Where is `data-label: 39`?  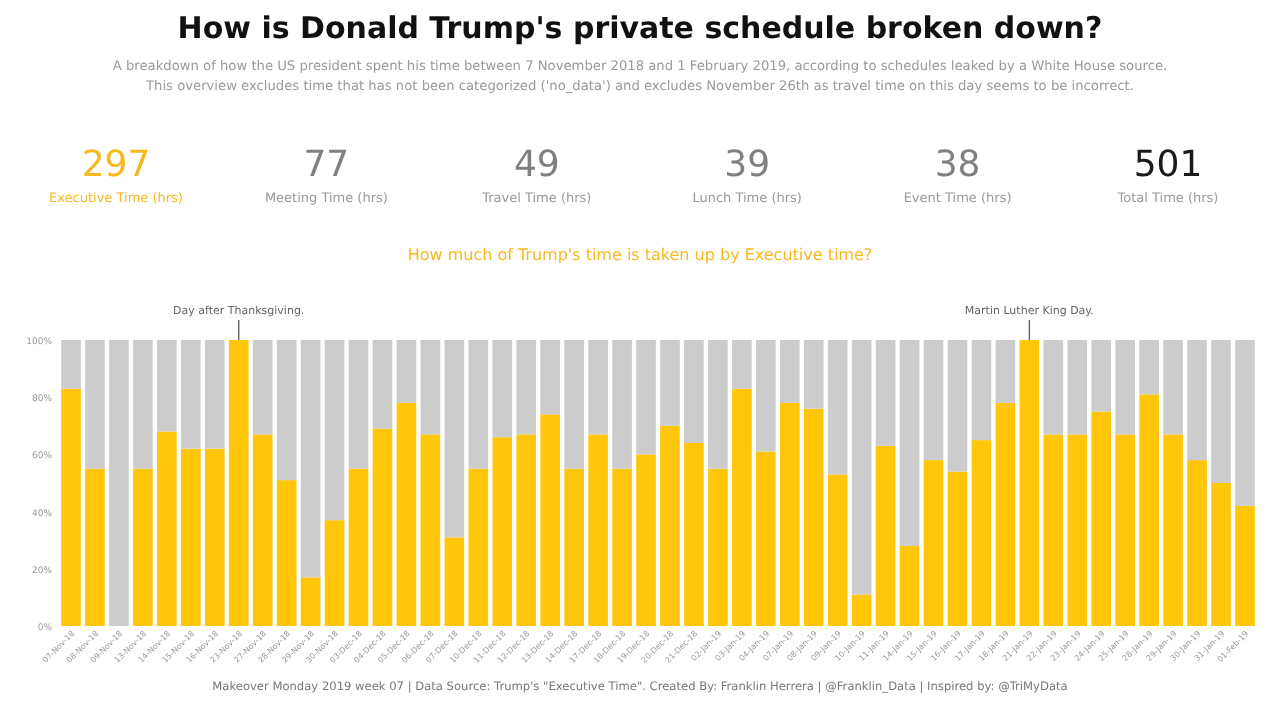
data-label: 39 is located at coordinates (747, 165).